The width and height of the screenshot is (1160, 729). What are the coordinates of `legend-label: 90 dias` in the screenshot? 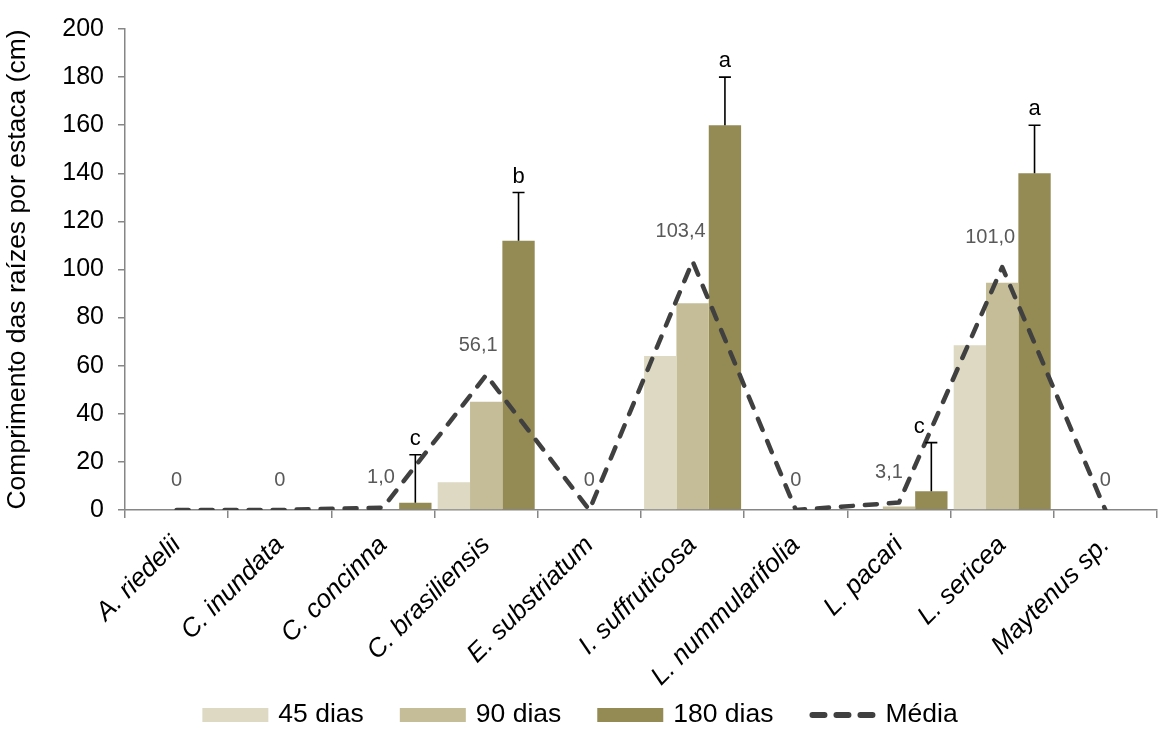 It's located at (518, 713).